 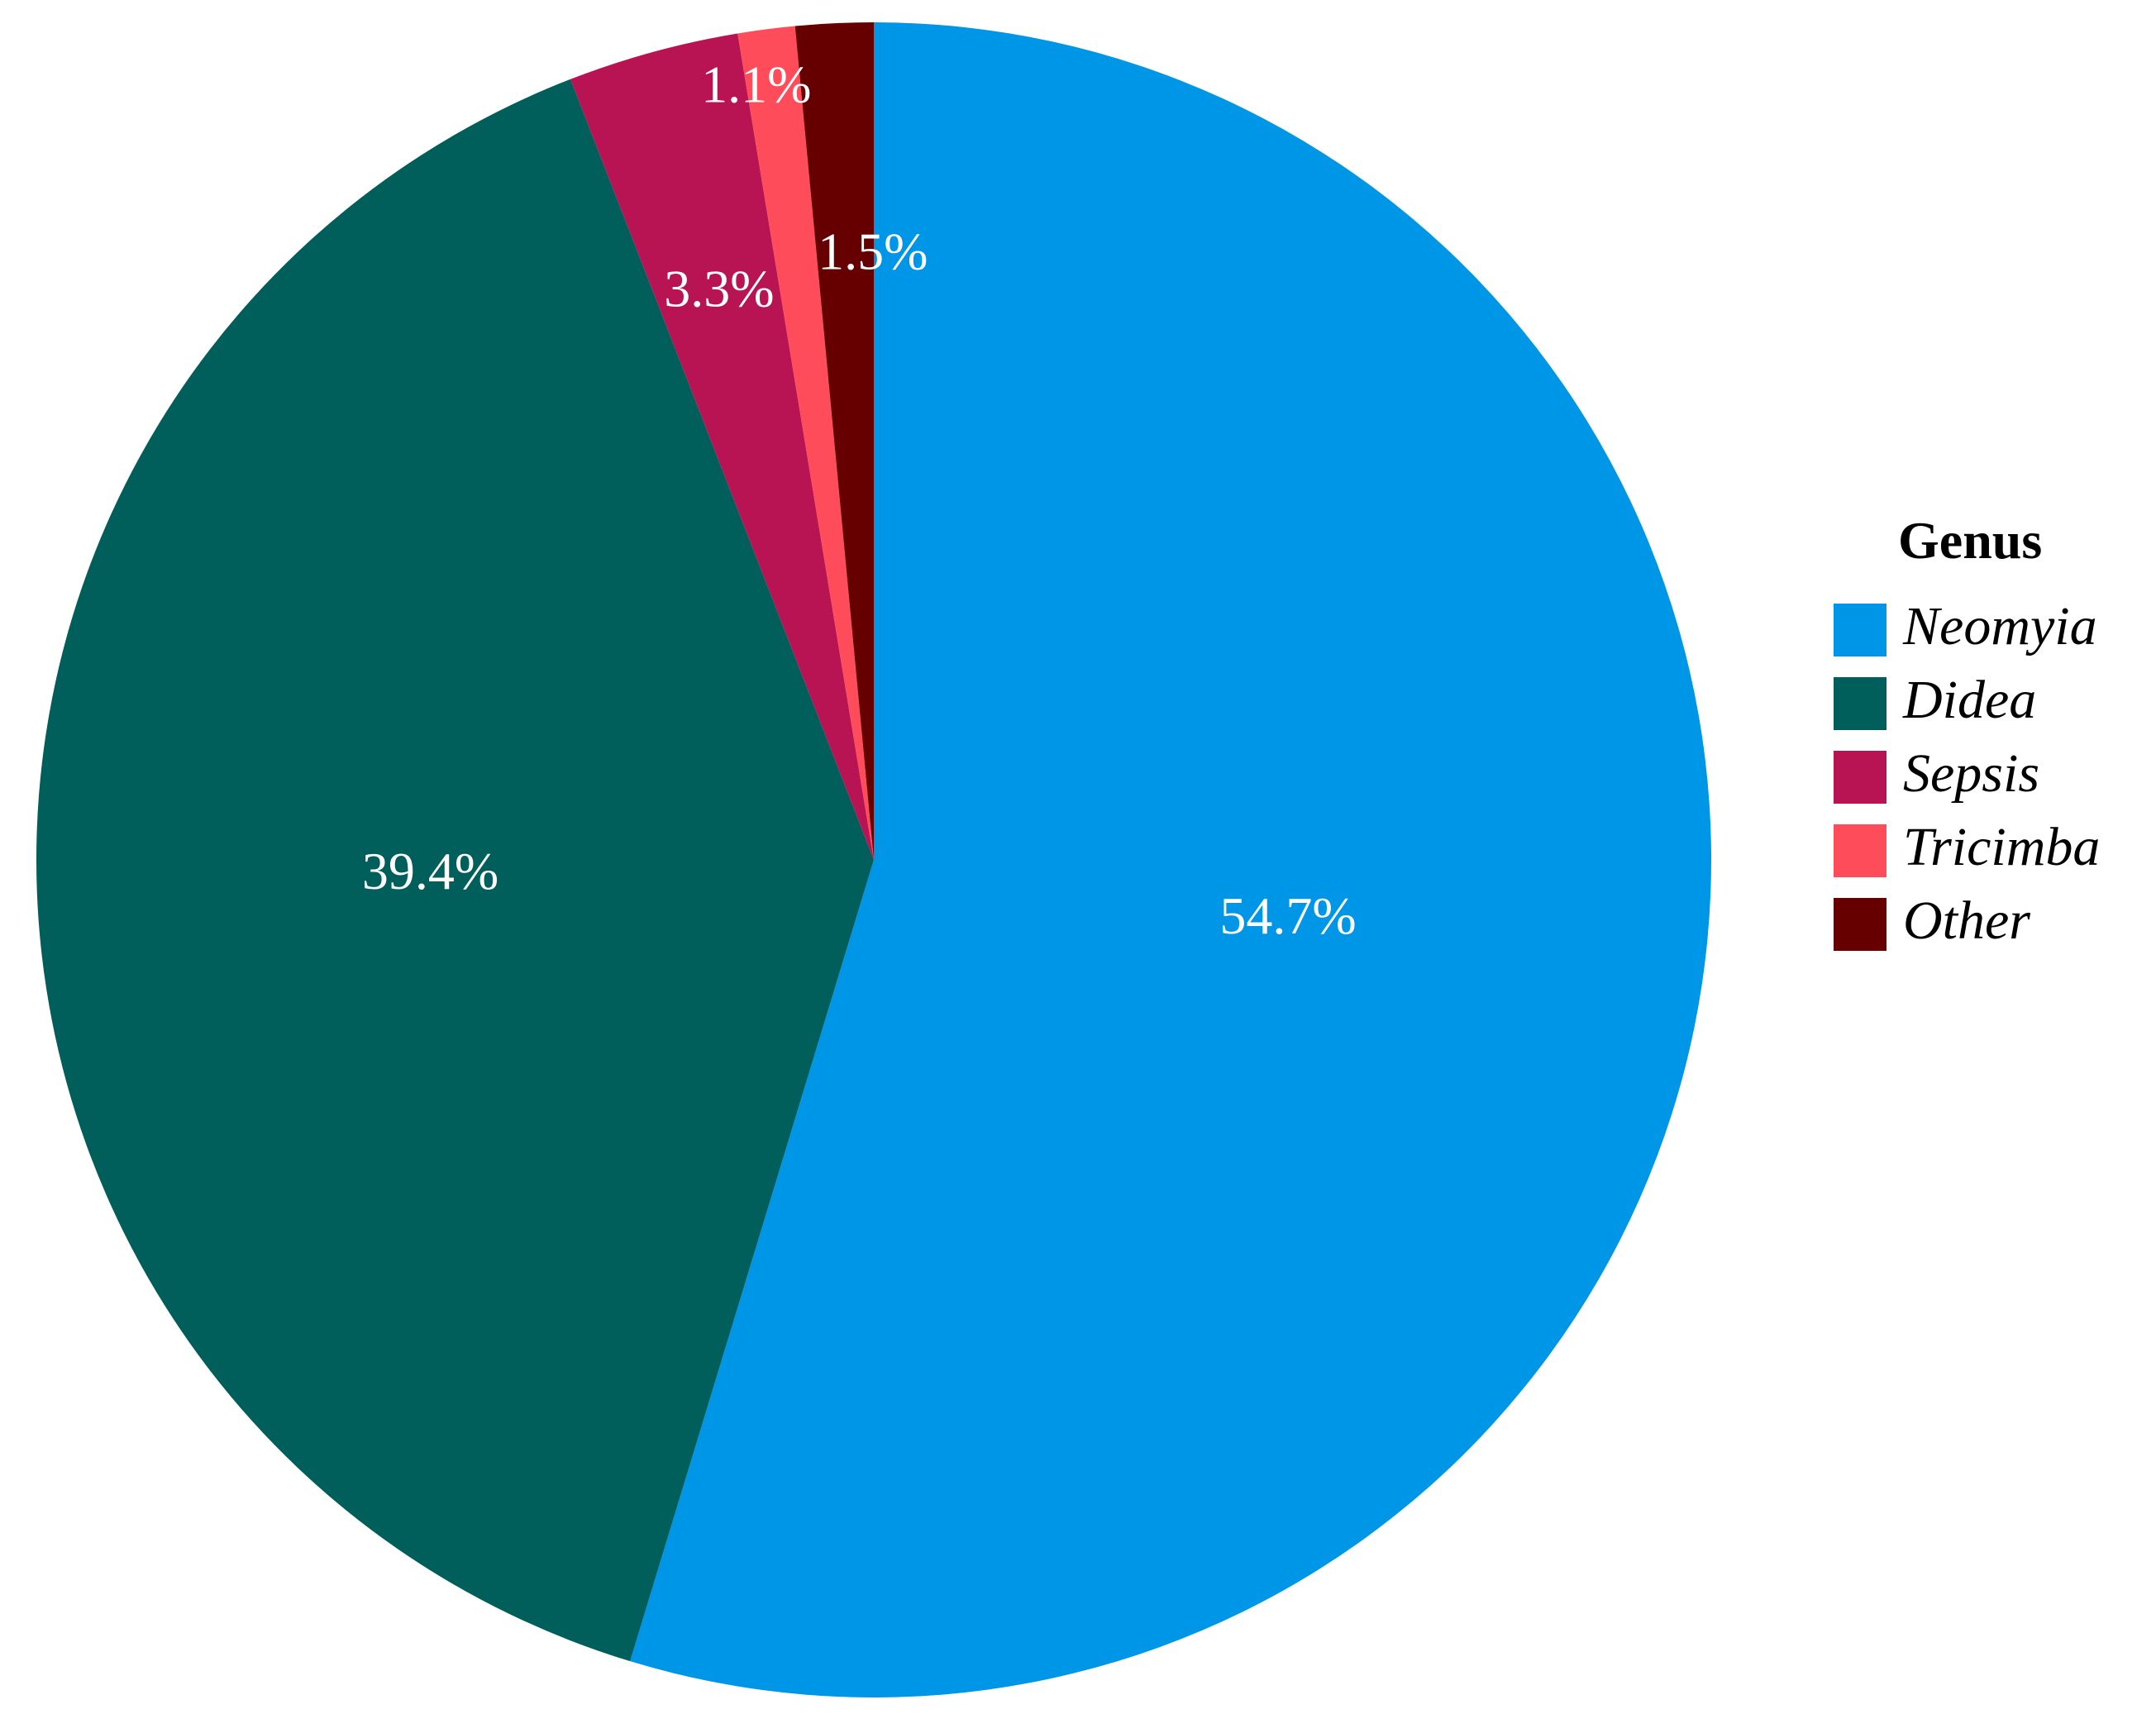 What do you see at coordinates (1860, 630) in the screenshot?
I see `legend-swatch-neomyia` at bounding box center [1860, 630].